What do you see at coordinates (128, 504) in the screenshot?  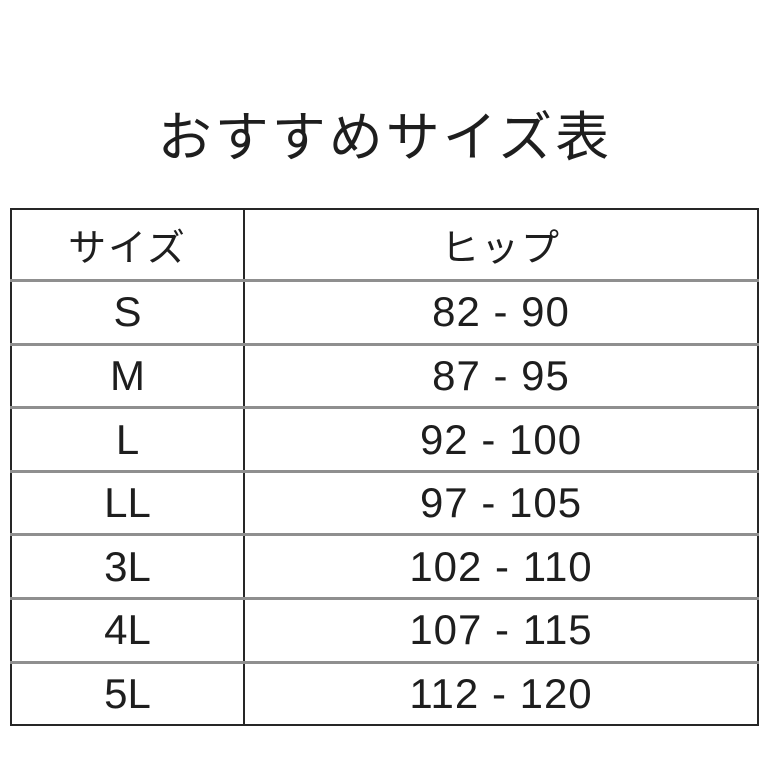 I see `size-cell: LL` at bounding box center [128, 504].